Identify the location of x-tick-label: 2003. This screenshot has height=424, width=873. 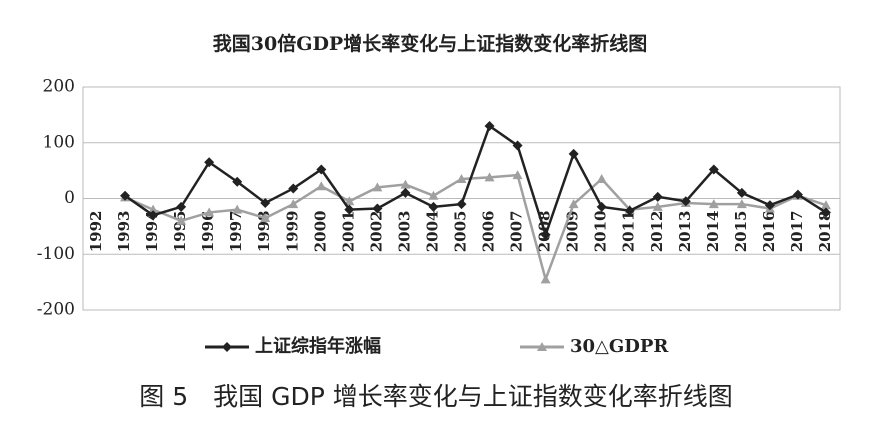
(404, 232).